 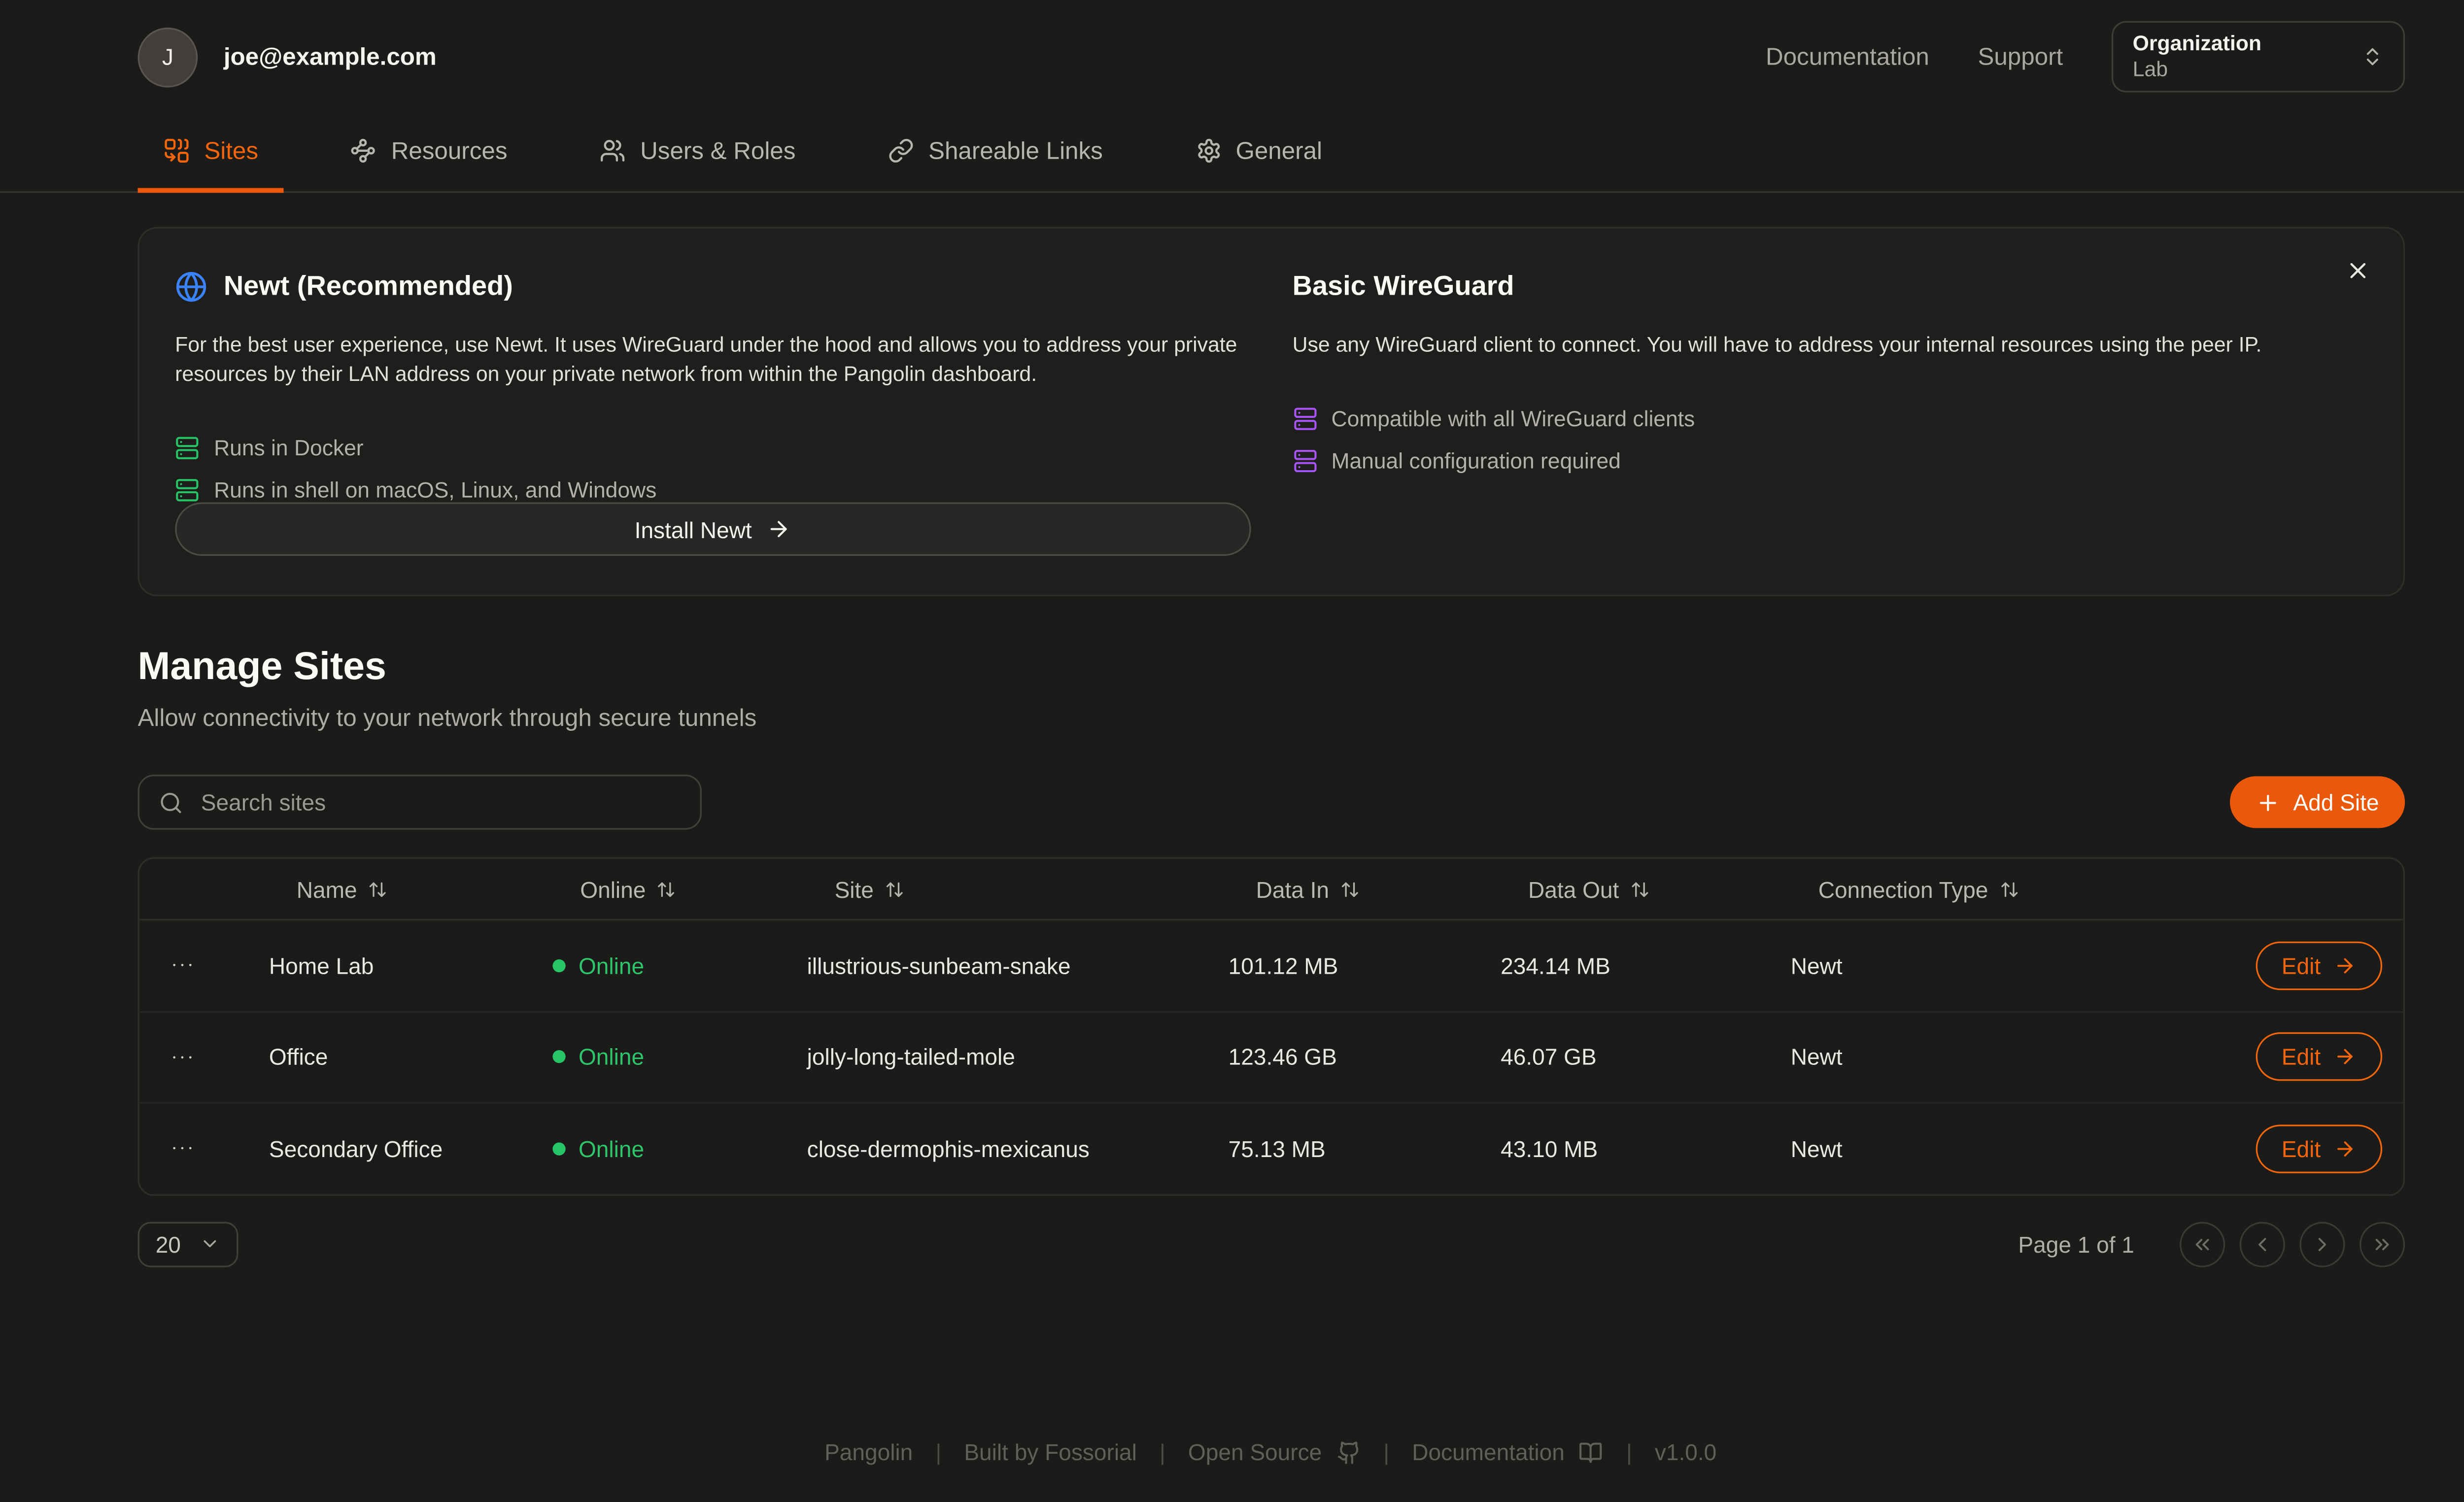 I want to click on chevrons-left-icon, so click(x=2202, y=1244).